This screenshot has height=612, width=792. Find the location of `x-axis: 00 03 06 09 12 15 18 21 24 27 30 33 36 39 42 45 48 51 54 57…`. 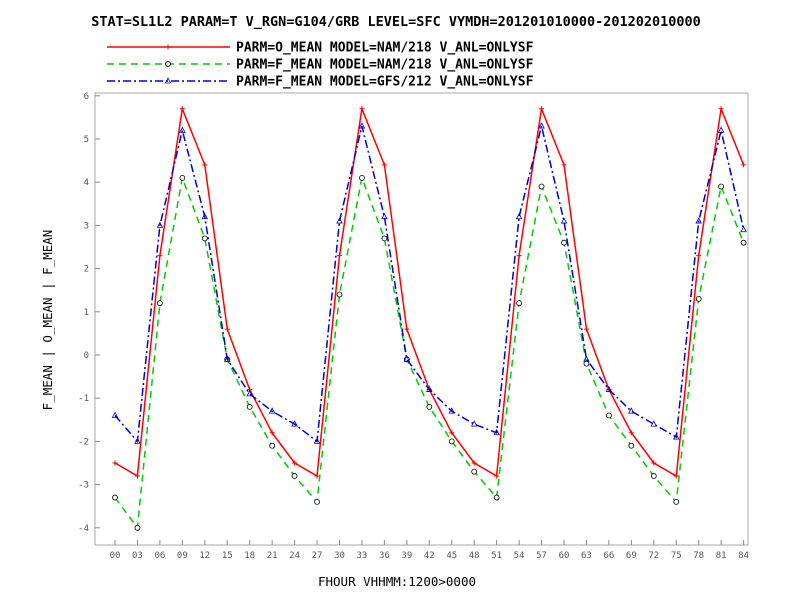

x-axis: 00 03 06 09 12 15 18 21 24 27 30 33 36 39 42 45 48 51 54 57… is located at coordinates (429, 550).